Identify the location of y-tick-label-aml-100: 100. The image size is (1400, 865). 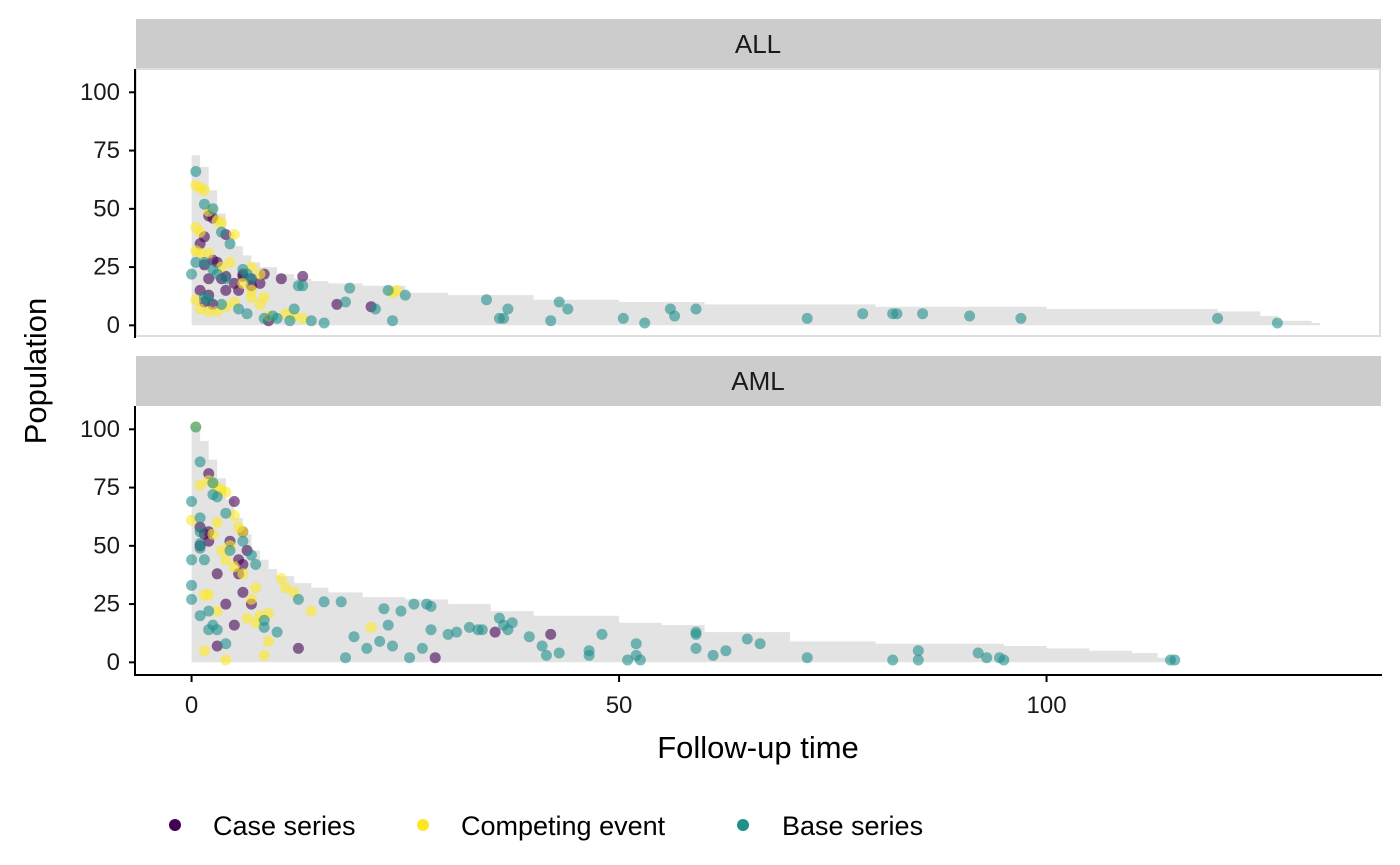
(100, 429).